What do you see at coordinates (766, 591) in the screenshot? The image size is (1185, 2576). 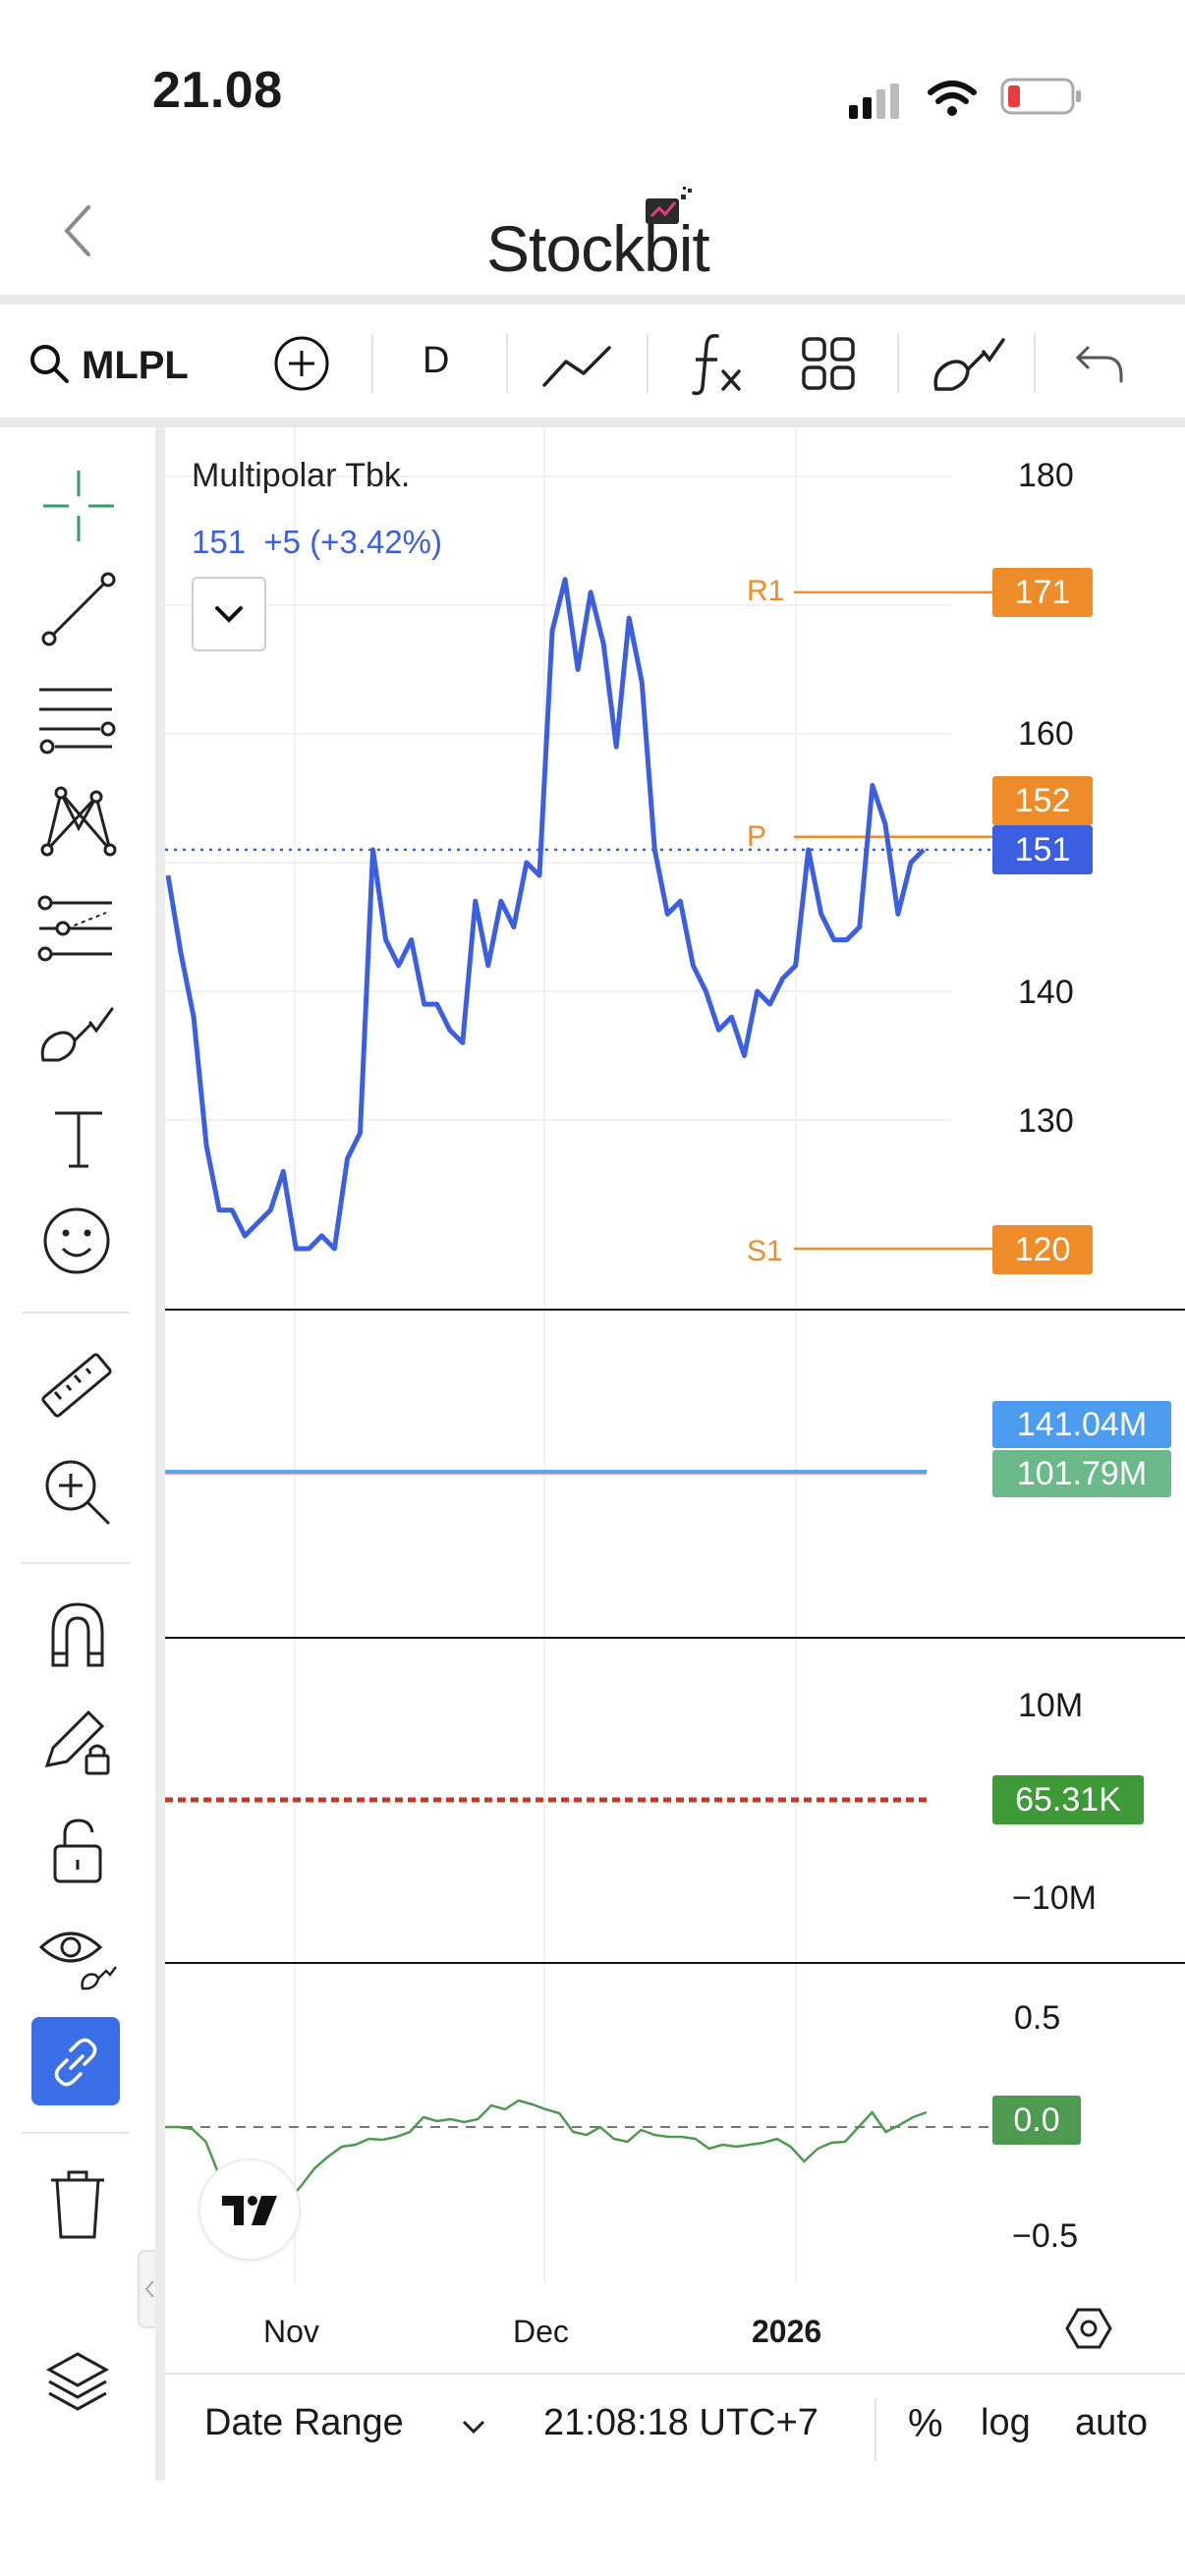 I see `pivot-label-r1: R1` at bounding box center [766, 591].